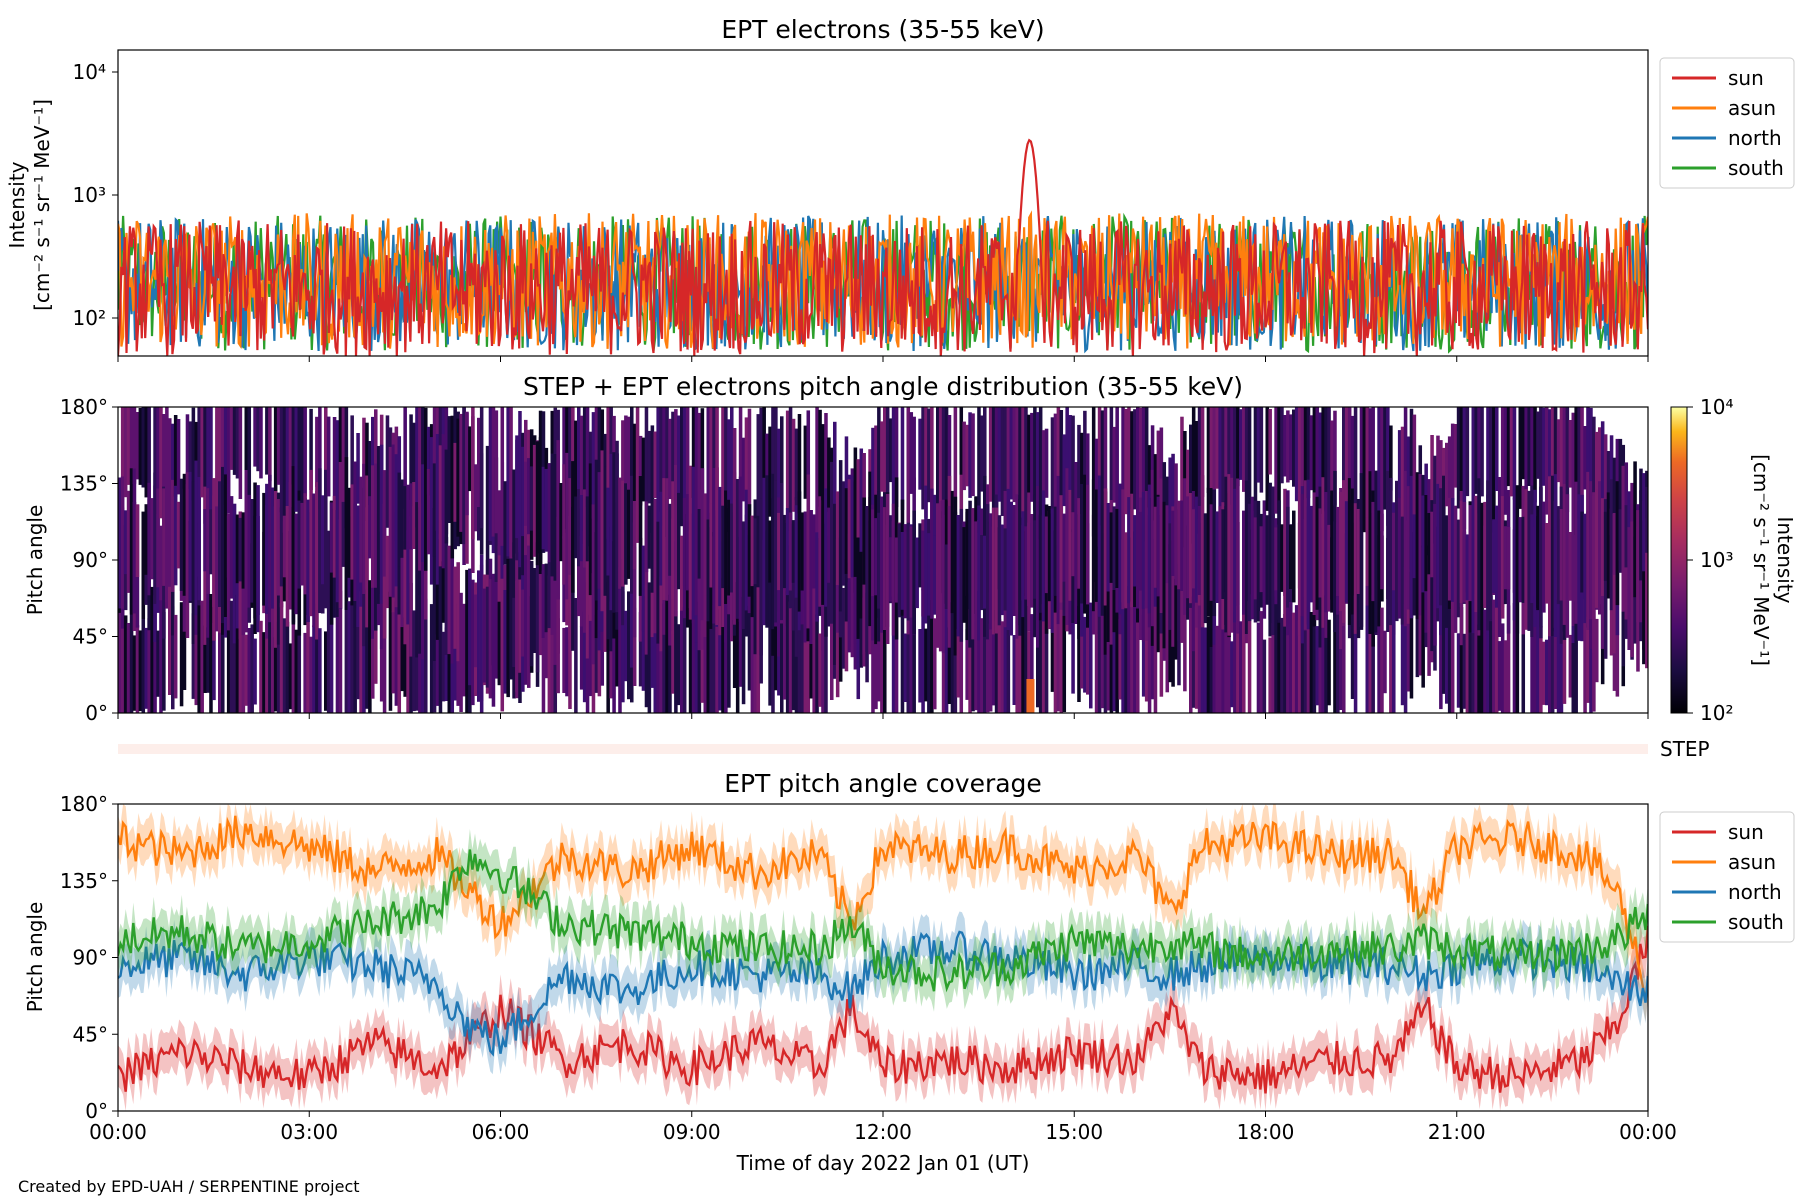  I want to click on pad-x-ticks, so click(883, 716).